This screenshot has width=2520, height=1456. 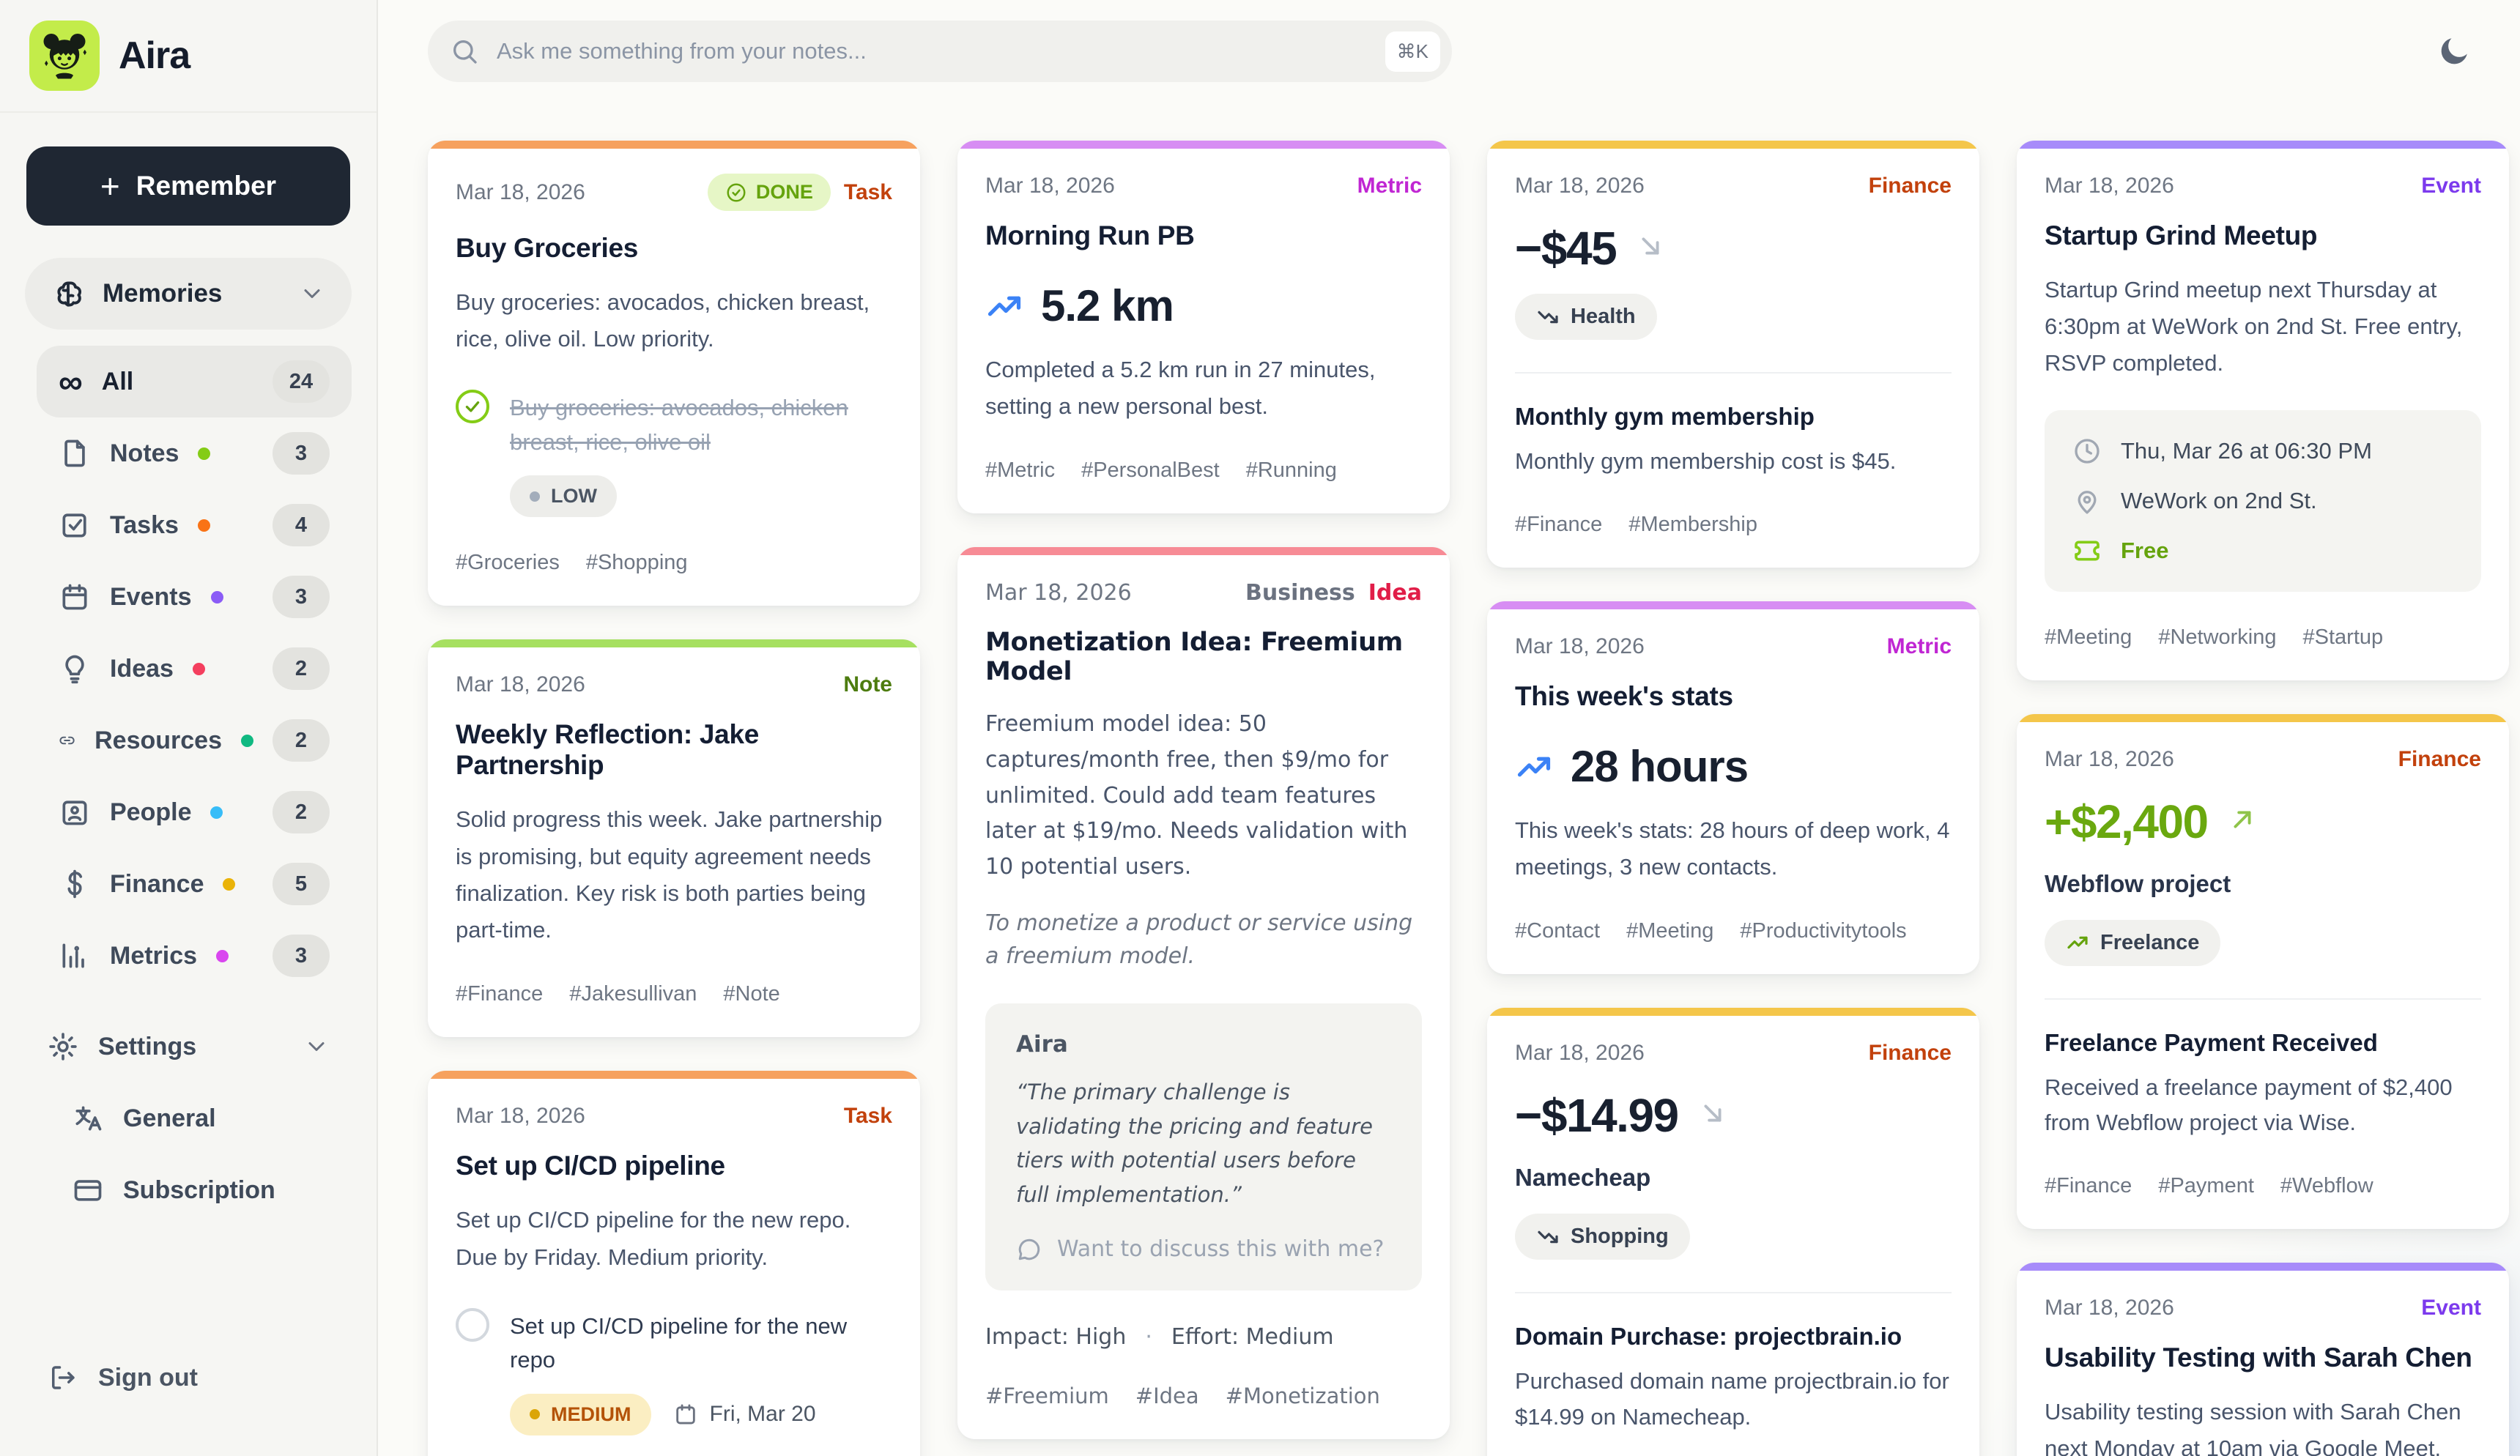 What do you see at coordinates (2242, 820) in the screenshot?
I see `arrow-up-right-icon` at bounding box center [2242, 820].